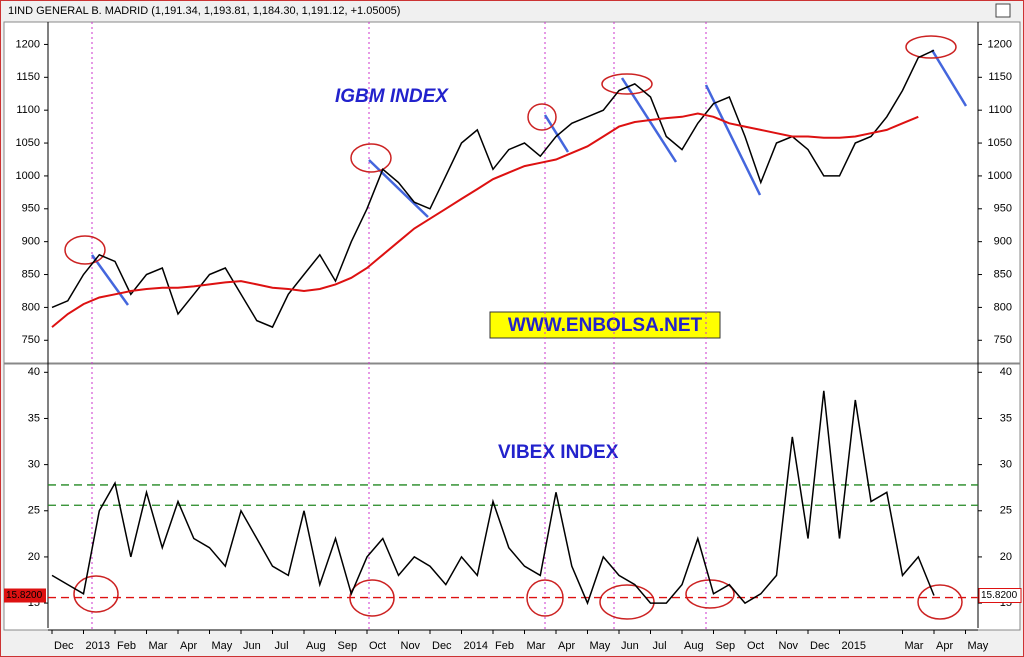 This screenshot has width=1024, height=657. What do you see at coordinates (28, 77) in the screenshot?
I see `y-tick-label: 1150` at bounding box center [28, 77].